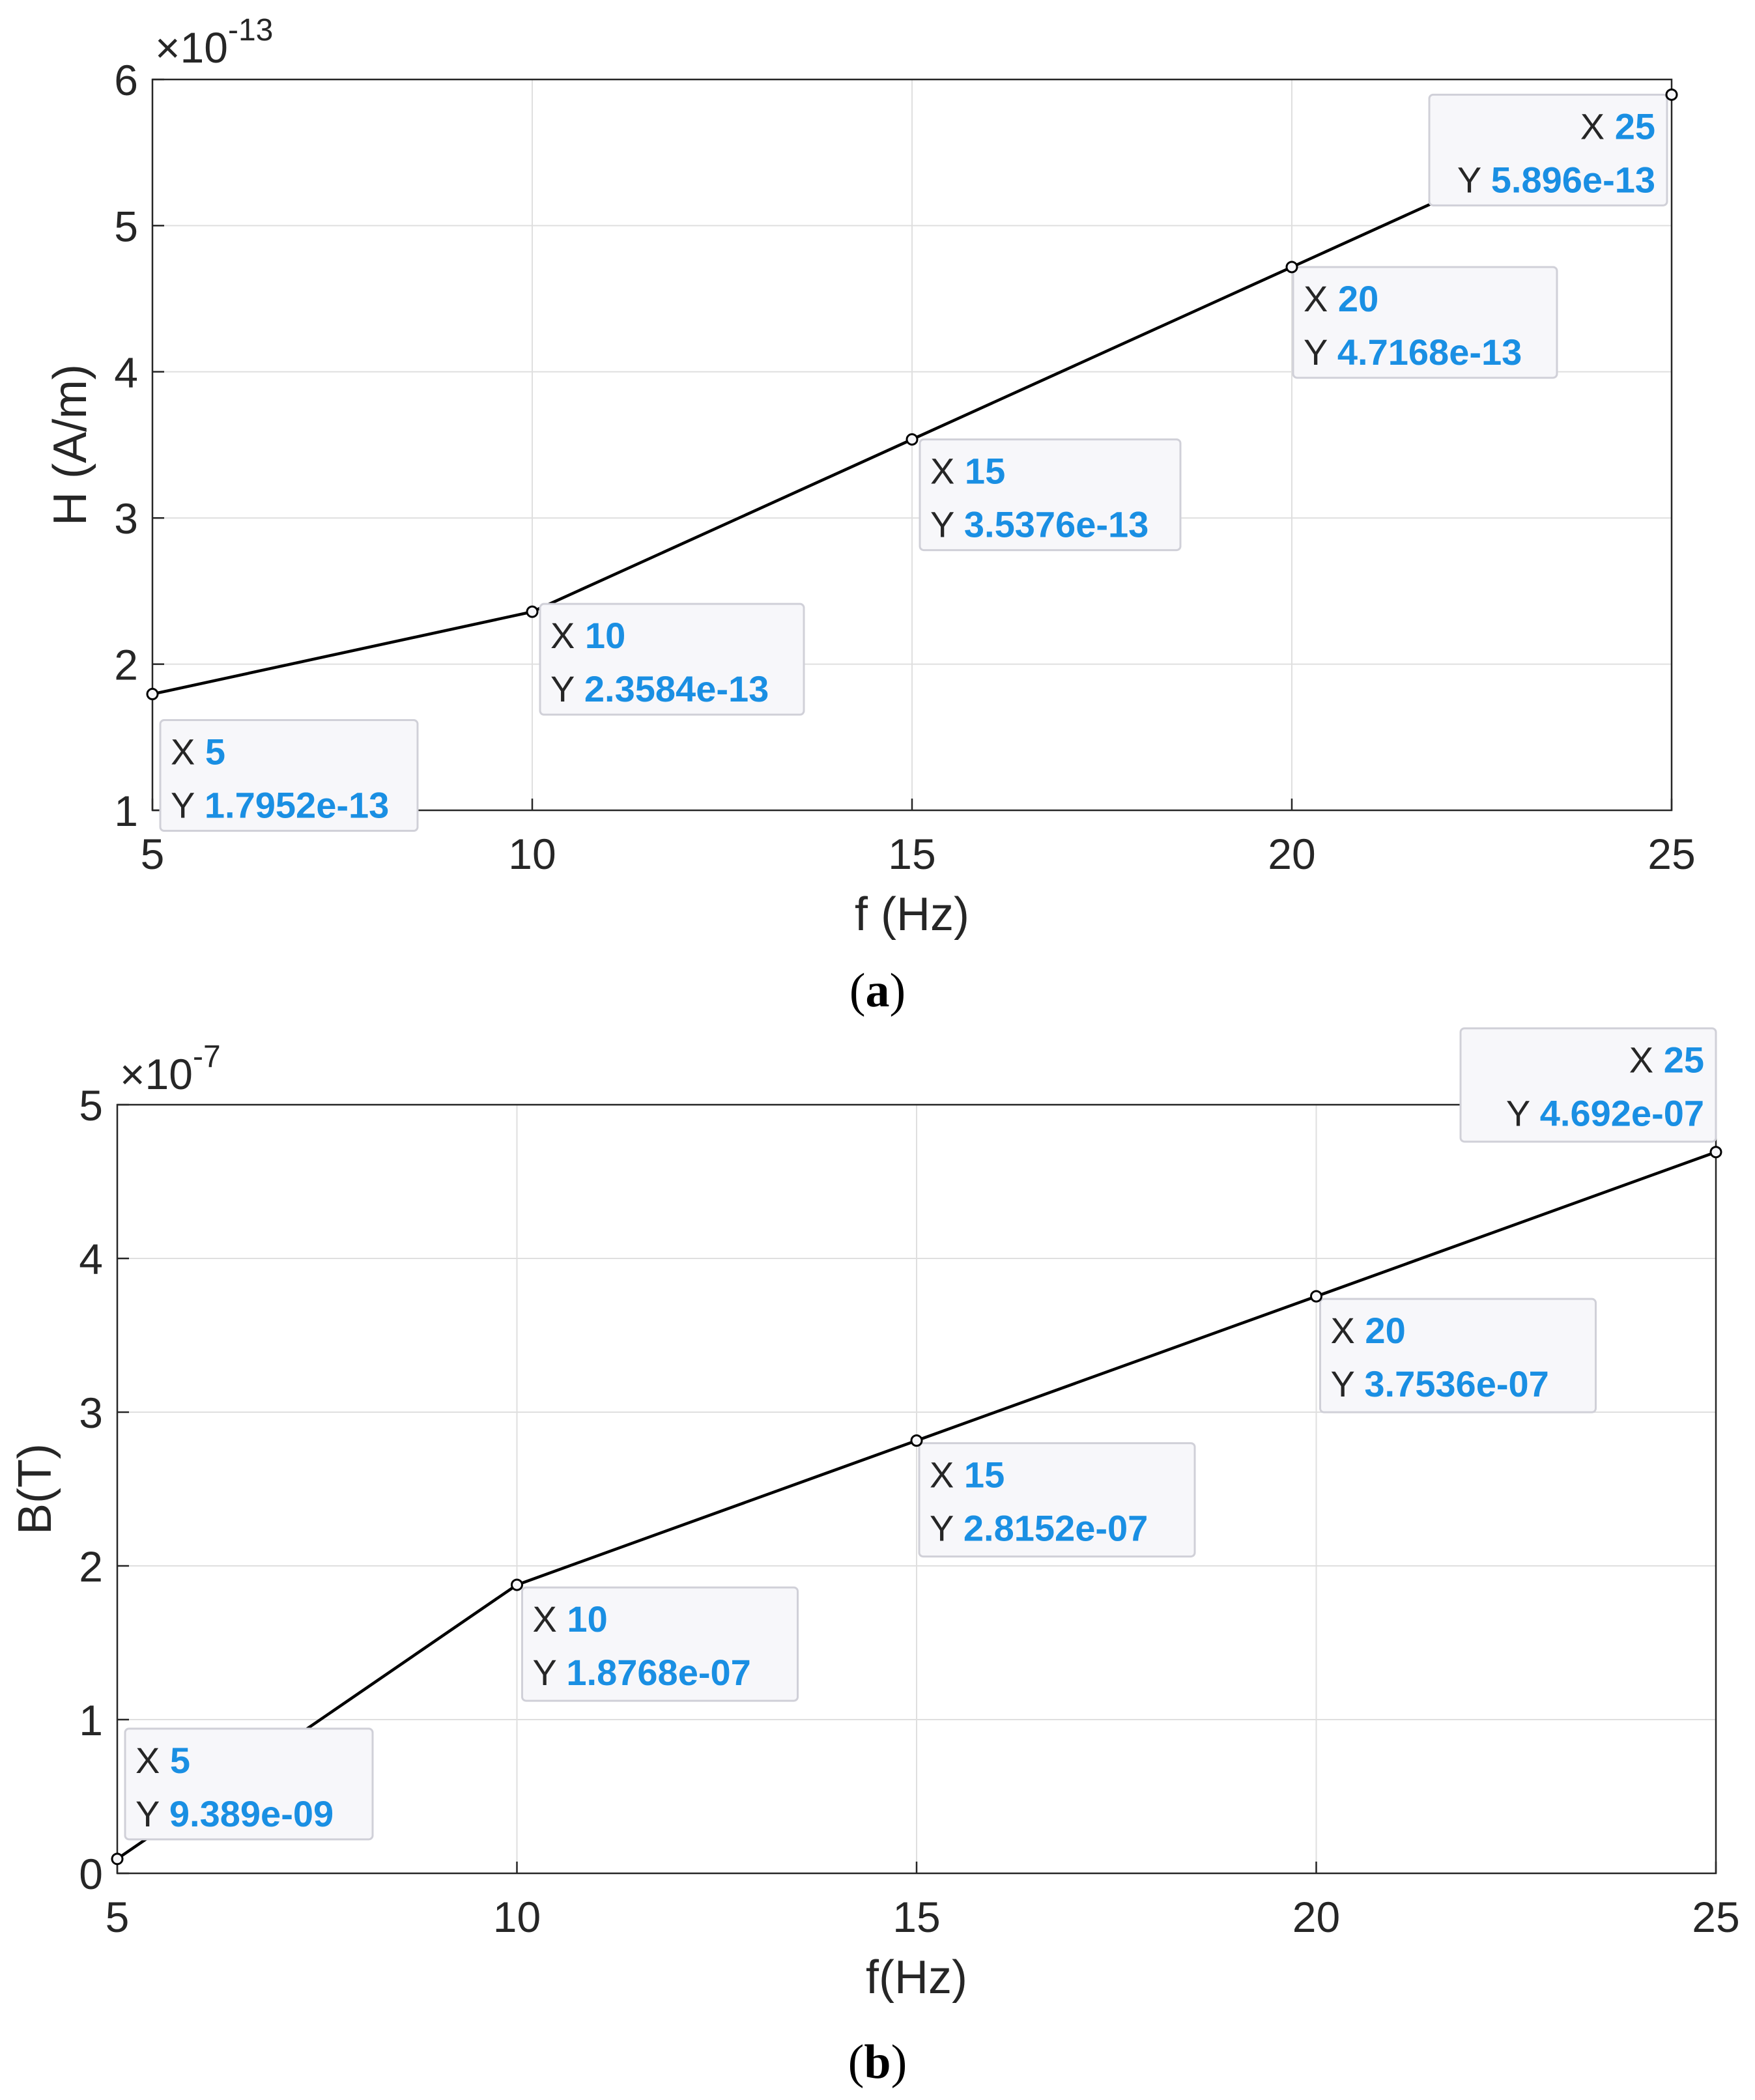  Describe the element at coordinates (118, 1917) in the screenshot. I see `chart-b-x-tick-label: 5` at that location.